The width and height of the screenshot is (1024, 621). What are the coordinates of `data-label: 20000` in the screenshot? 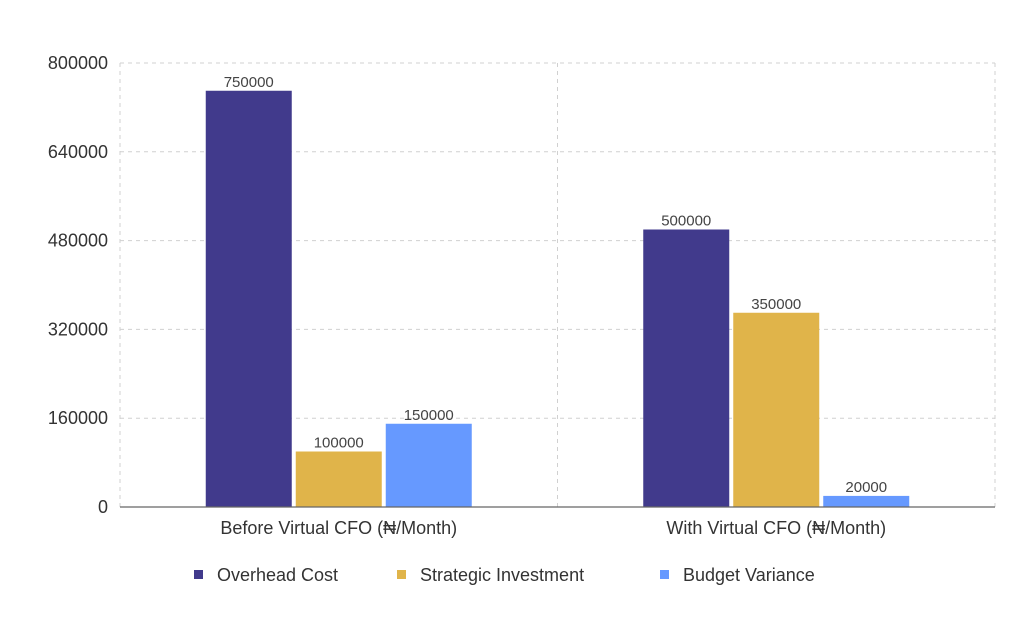 It's located at (866, 487).